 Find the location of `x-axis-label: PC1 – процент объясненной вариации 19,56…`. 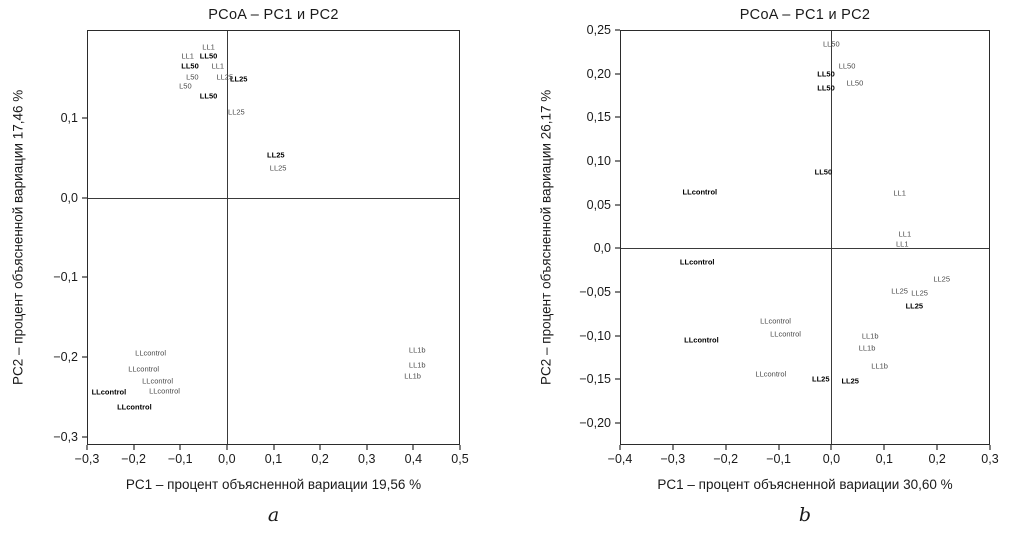

x-axis-label: PC1 – процент объясненной вариации 19,56… is located at coordinates (273, 484).